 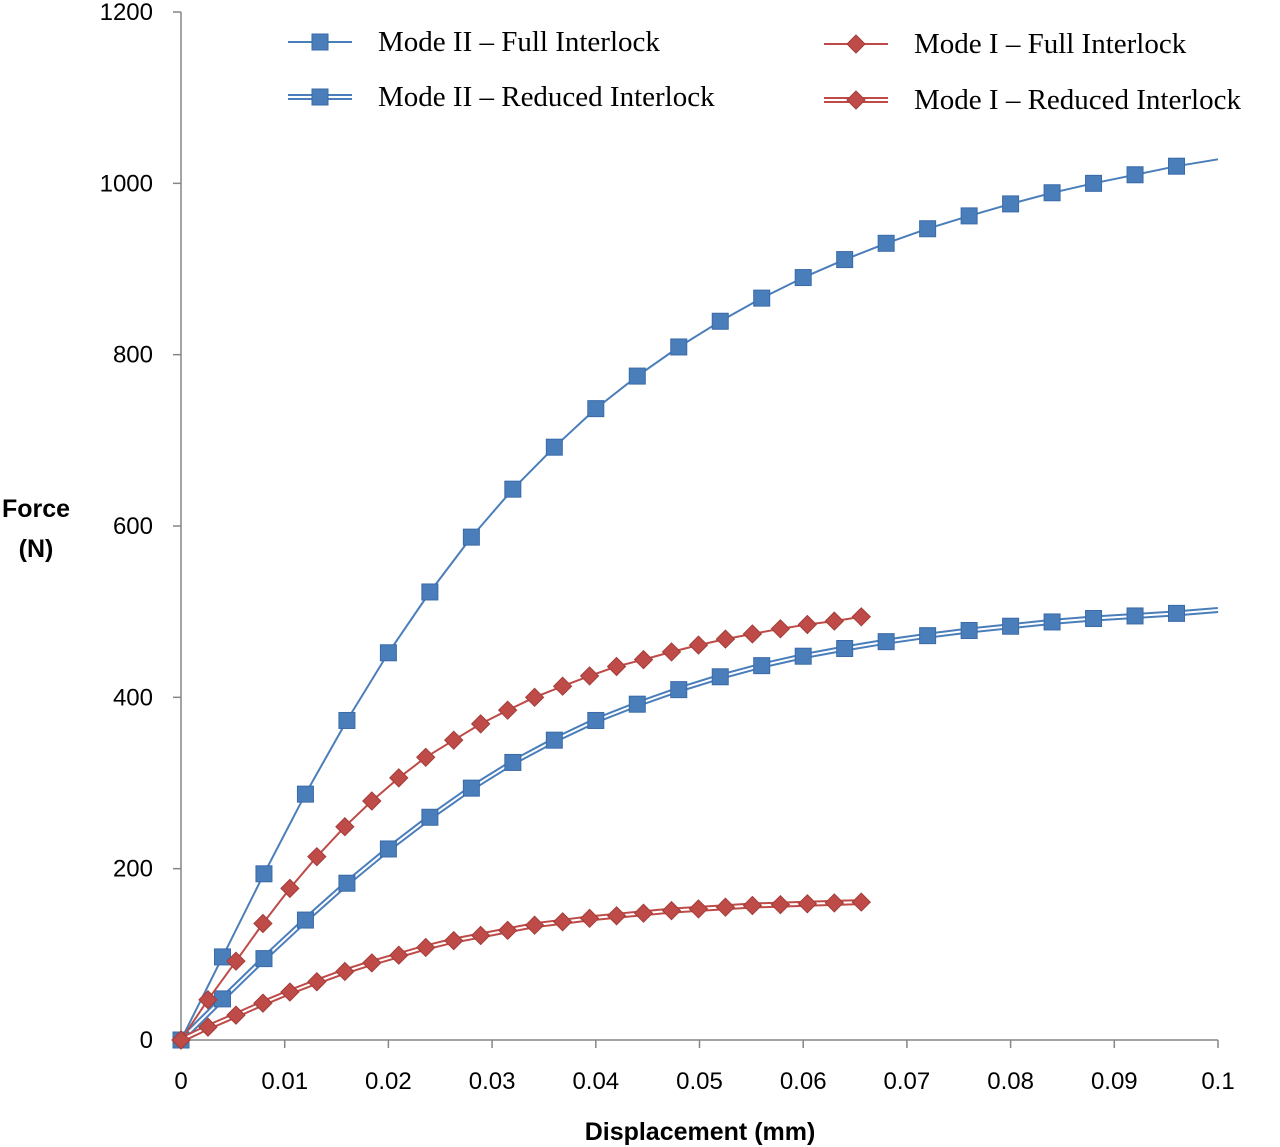 What do you see at coordinates (133, 526) in the screenshot?
I see `y-tick-label: 600` at bounding box center [133, 526].